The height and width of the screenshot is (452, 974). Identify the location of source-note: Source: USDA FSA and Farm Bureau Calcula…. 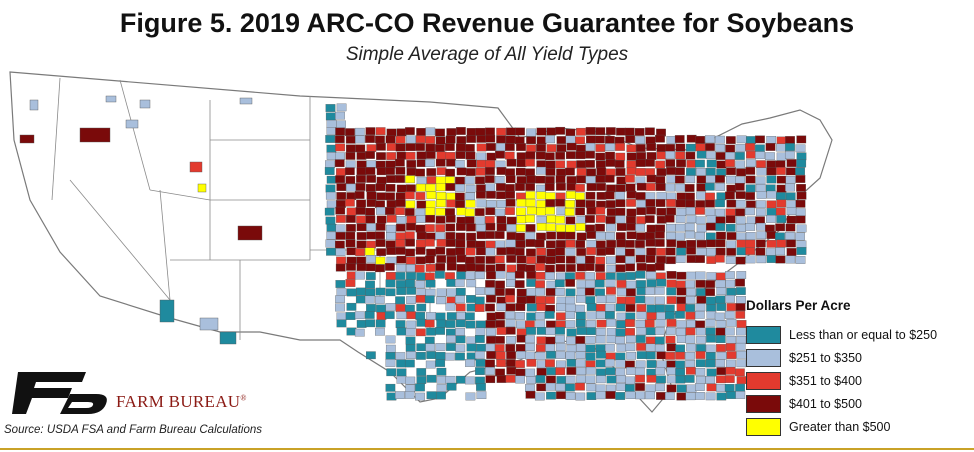
(133, 430).